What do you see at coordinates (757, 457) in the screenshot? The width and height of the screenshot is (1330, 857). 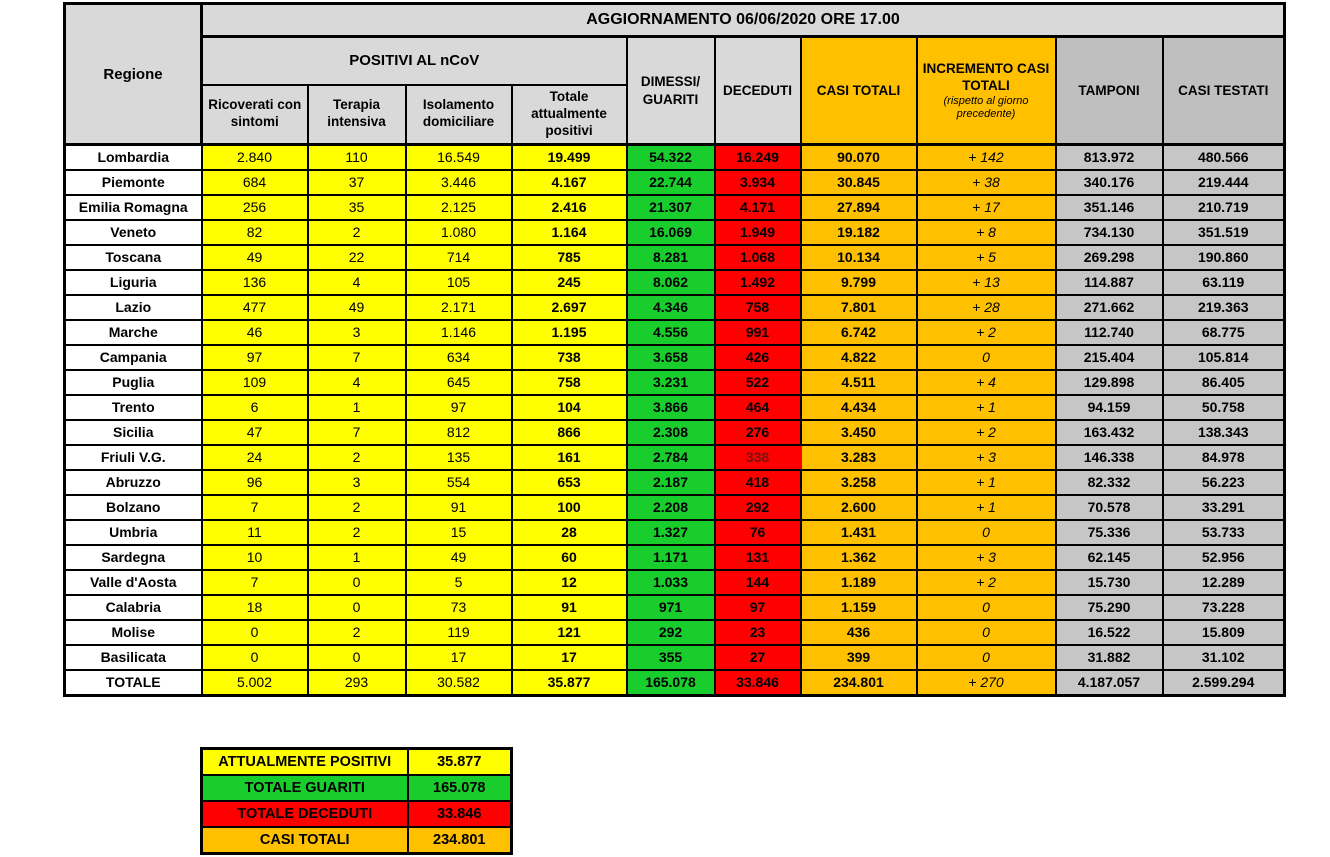 I see `deceduti-cell: 338` at bounding box center [757, 457].